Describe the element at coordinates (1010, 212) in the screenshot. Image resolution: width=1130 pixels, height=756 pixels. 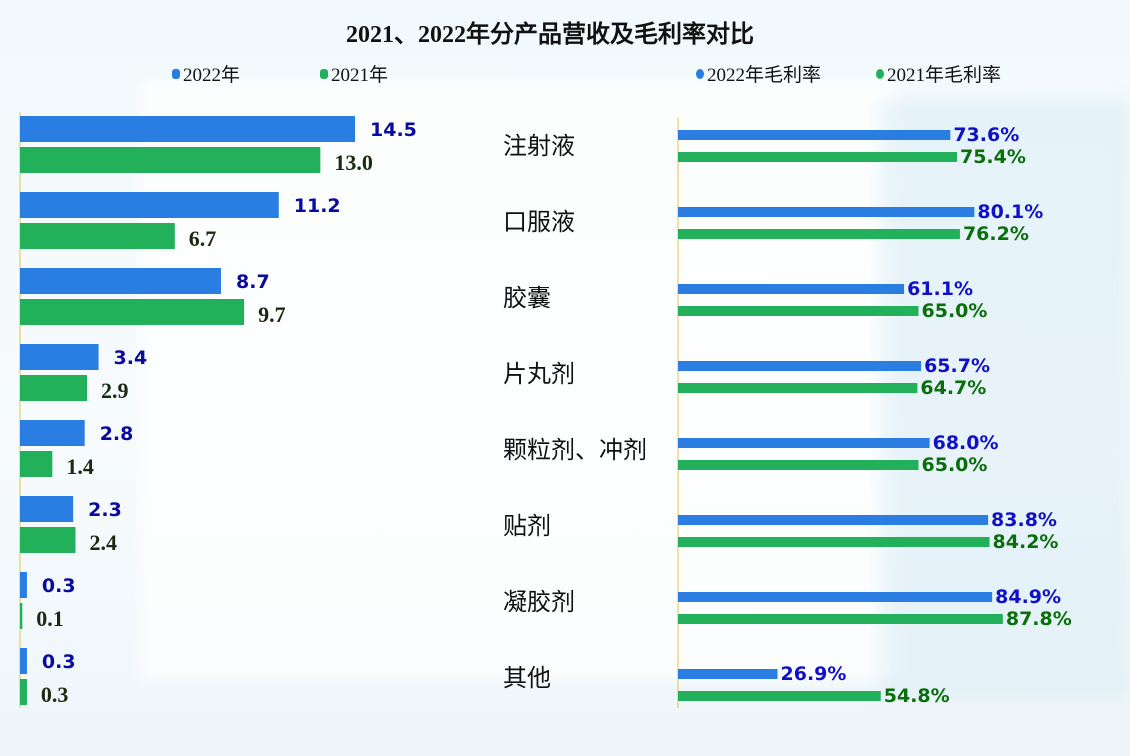
I see `data-label-2022-margin: 80.1%` at that location.